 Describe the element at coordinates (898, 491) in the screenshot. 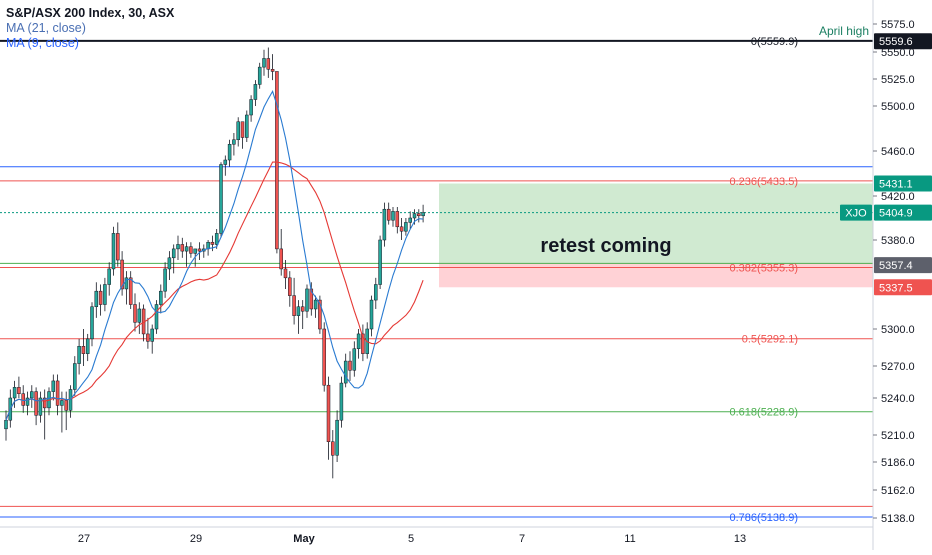

I see `price-tick-label: 5162.0` at that location.